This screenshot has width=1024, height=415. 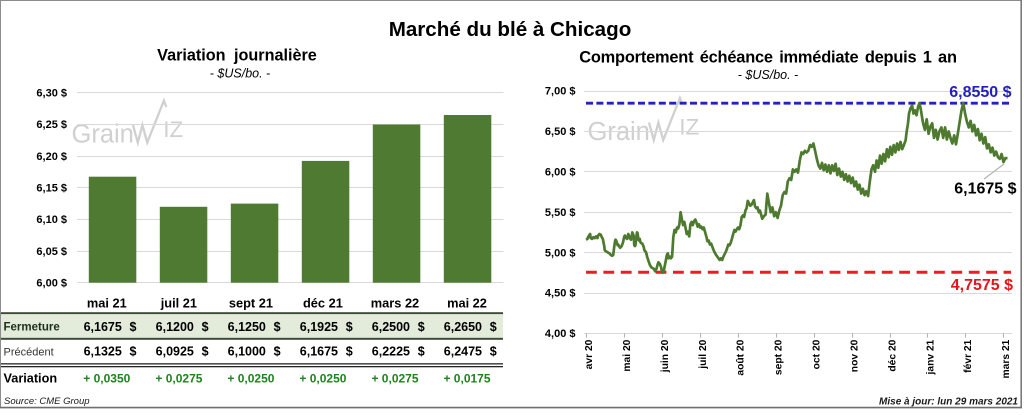 What do you see at coordinates (703, 354) in the screenshot?
I see `svg-text: juil 20` at bounding box center [703, 354].